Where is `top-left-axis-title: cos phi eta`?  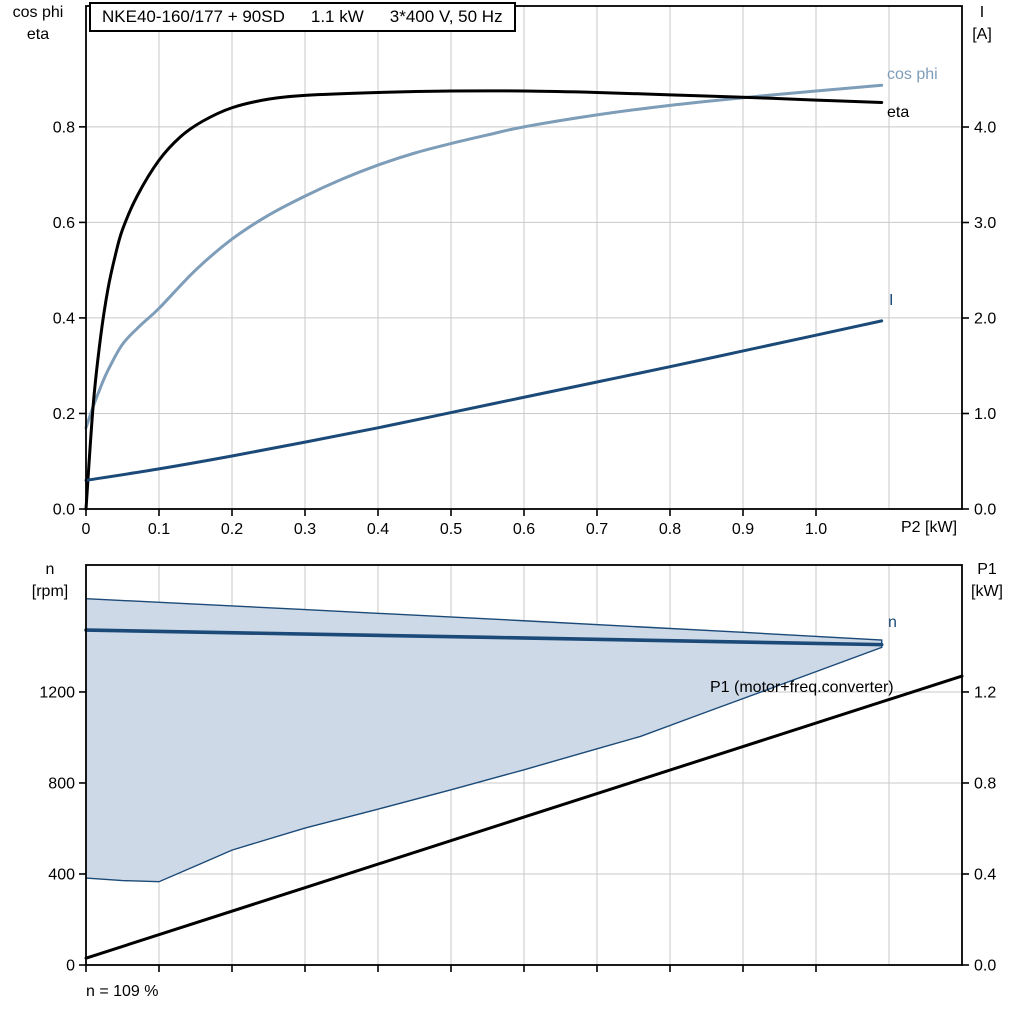
top-left-axis-title: cos phi eta is located at coordinates (38, 24).